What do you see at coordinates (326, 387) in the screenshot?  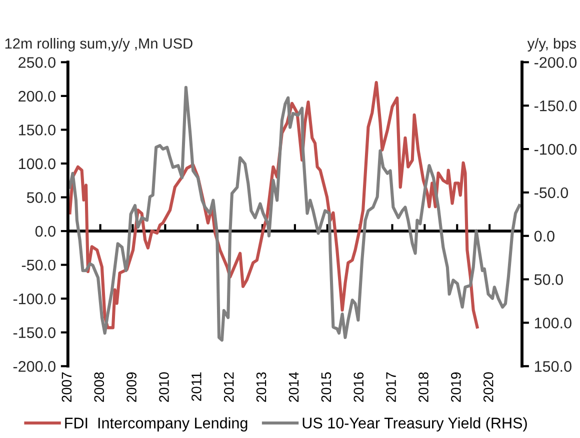 I see `x-tick-label: 2015` at bounding box center [326, 387].